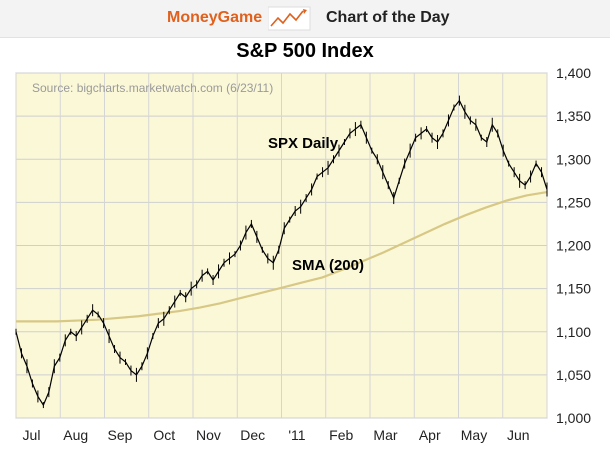 The image size is (610, 458). I want to click on y-tick-label: 1,350, so click(573, 116).